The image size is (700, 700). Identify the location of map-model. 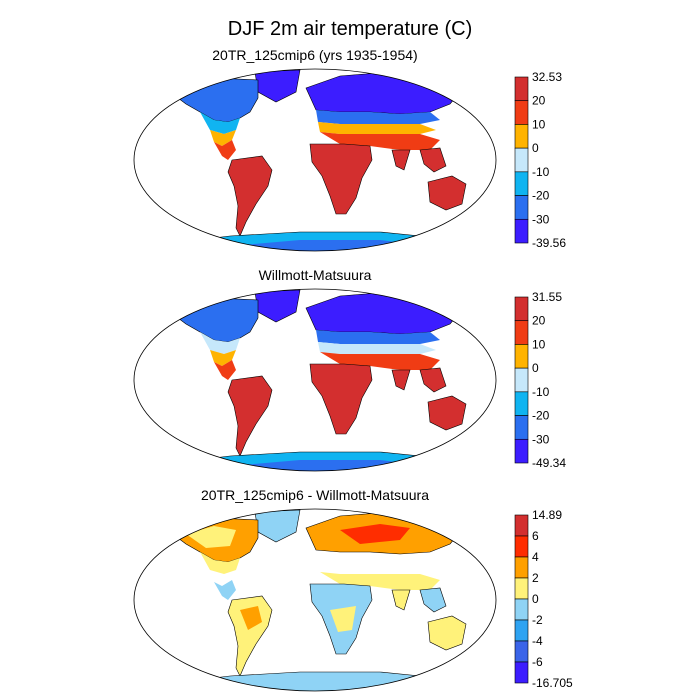
(315, 160).